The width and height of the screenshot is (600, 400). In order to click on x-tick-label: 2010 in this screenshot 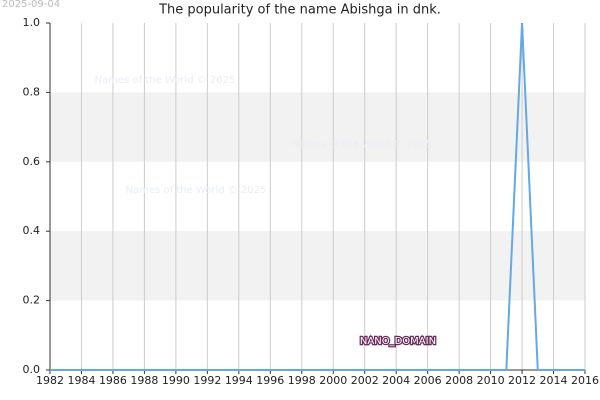, I will do `click(491, 380)`.